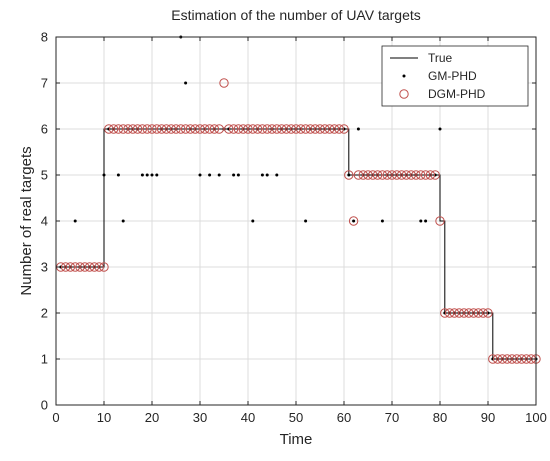  Describe the element at coordinates (296, 417) in the screenshot. I see `x-tick-label: 50` at that location.